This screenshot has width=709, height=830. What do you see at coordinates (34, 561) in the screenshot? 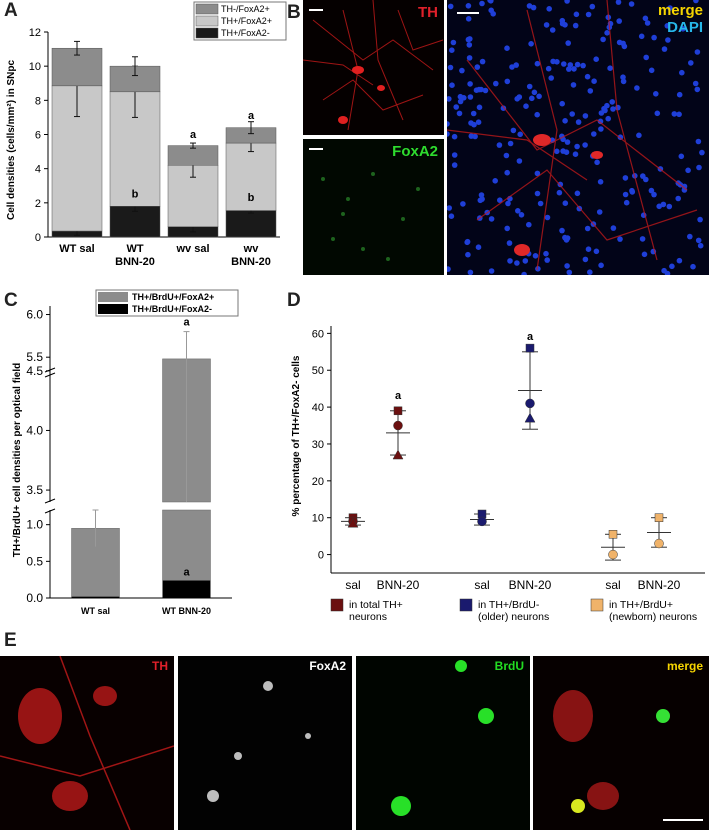
I see `y-tick-label: 0.5` at bounding box center [34, 561].